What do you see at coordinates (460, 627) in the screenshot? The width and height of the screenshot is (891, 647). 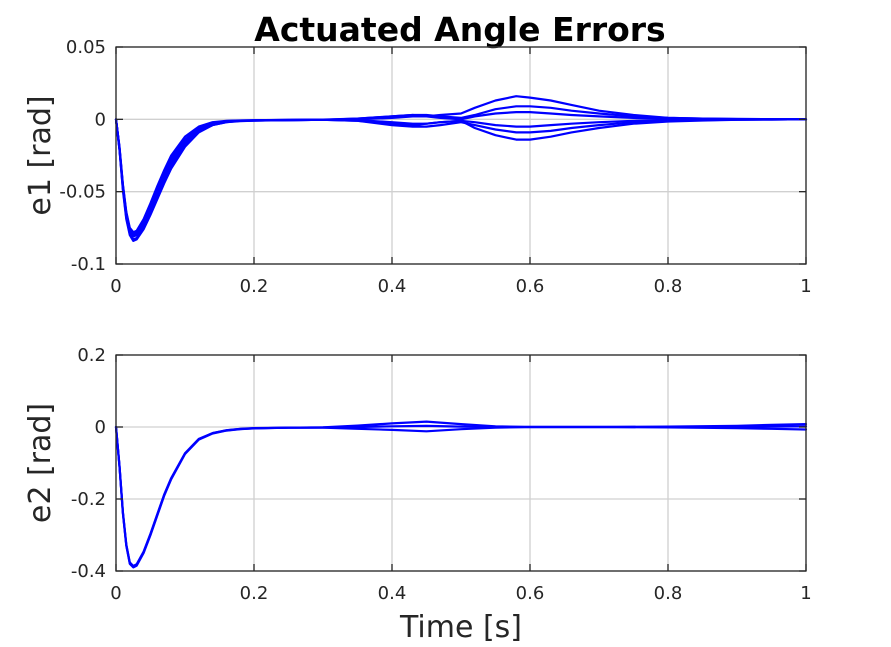 I see `x-axis-label: Time [s]` at bounding box center [460, 627].